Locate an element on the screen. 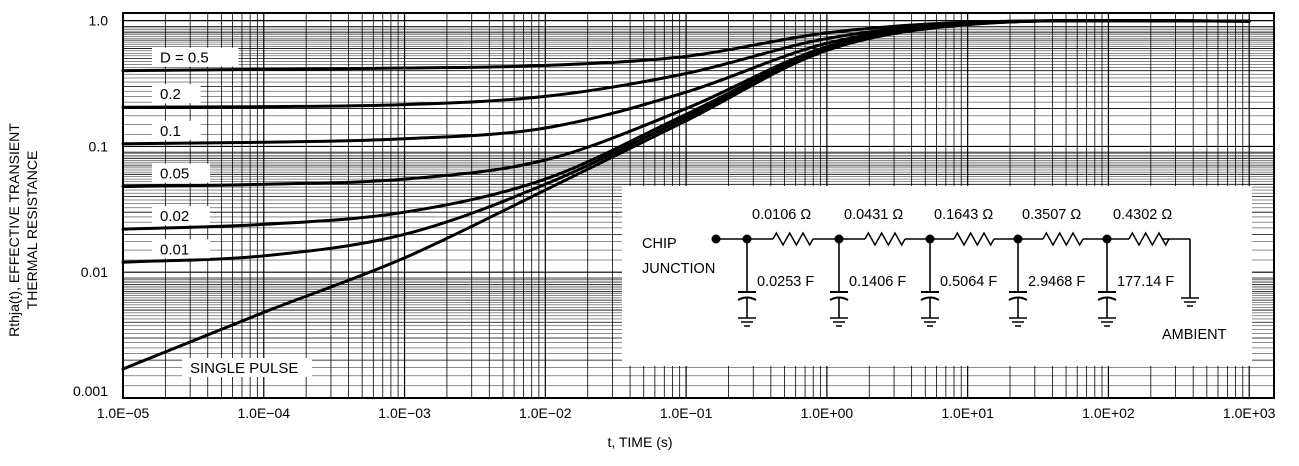  series-label: 0.05 is located at coordinates (174, 174).